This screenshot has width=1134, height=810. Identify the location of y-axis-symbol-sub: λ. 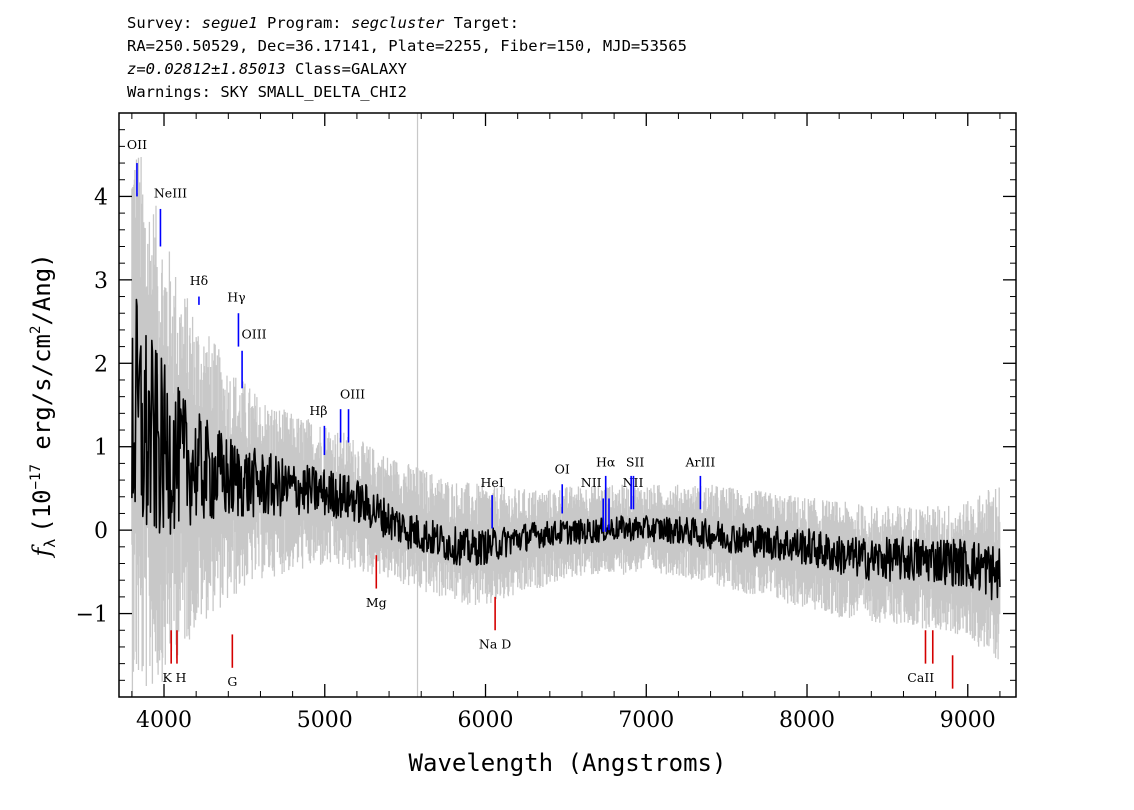
(50, 543).